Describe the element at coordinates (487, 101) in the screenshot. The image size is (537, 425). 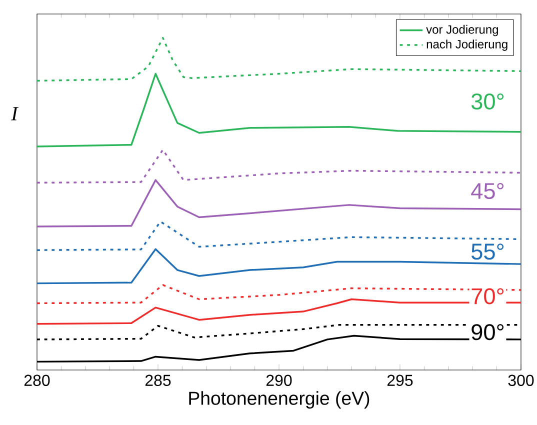
I see `annotation: 30°` at that location.